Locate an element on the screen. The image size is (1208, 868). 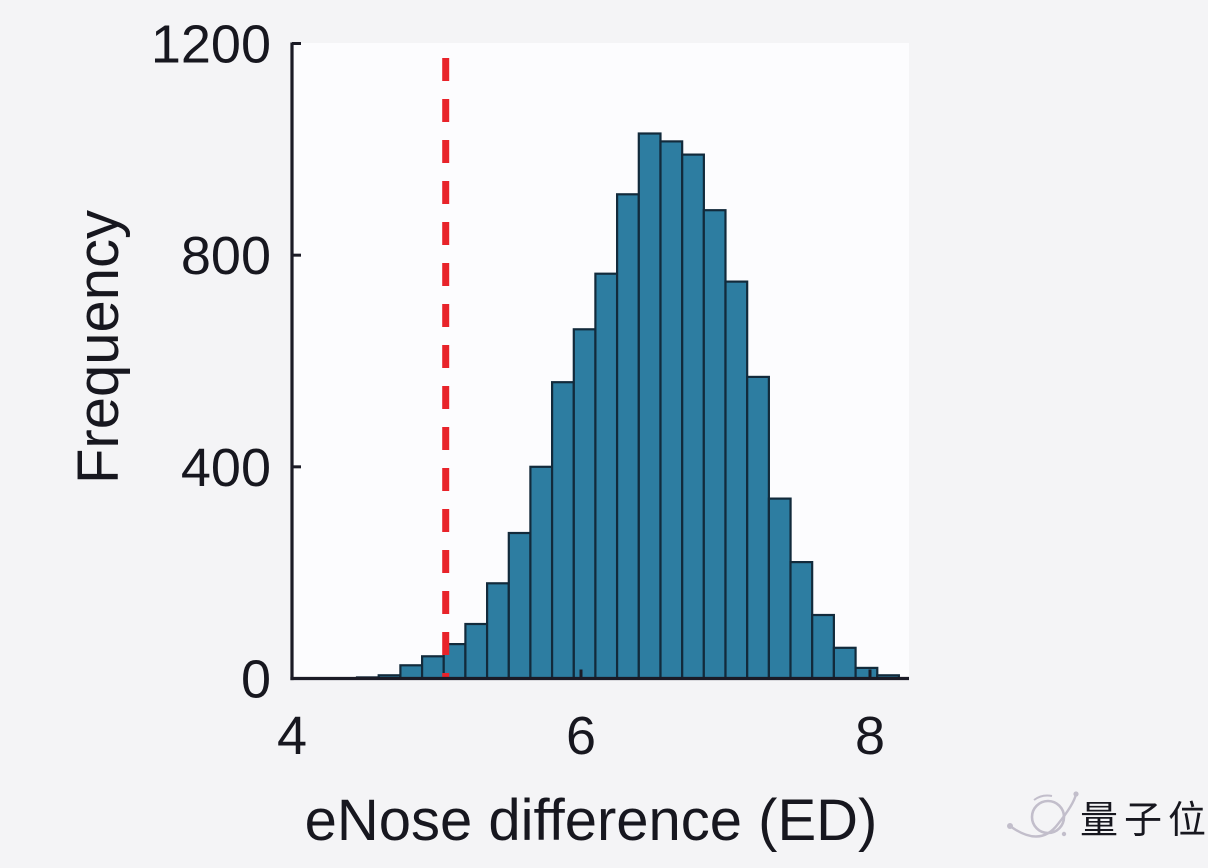
y-tick-label: 800 is located at coordinates (226, 256).